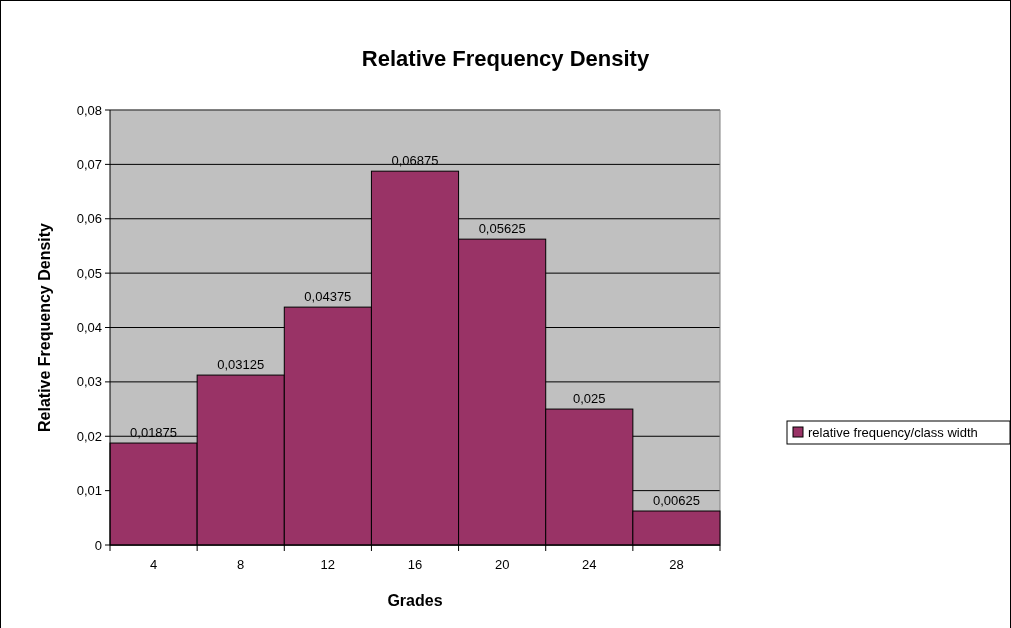  Describe the element at coordinates (505, 58) in the screenshot. I see `chart-title: Relative Frequency Density` at that location.